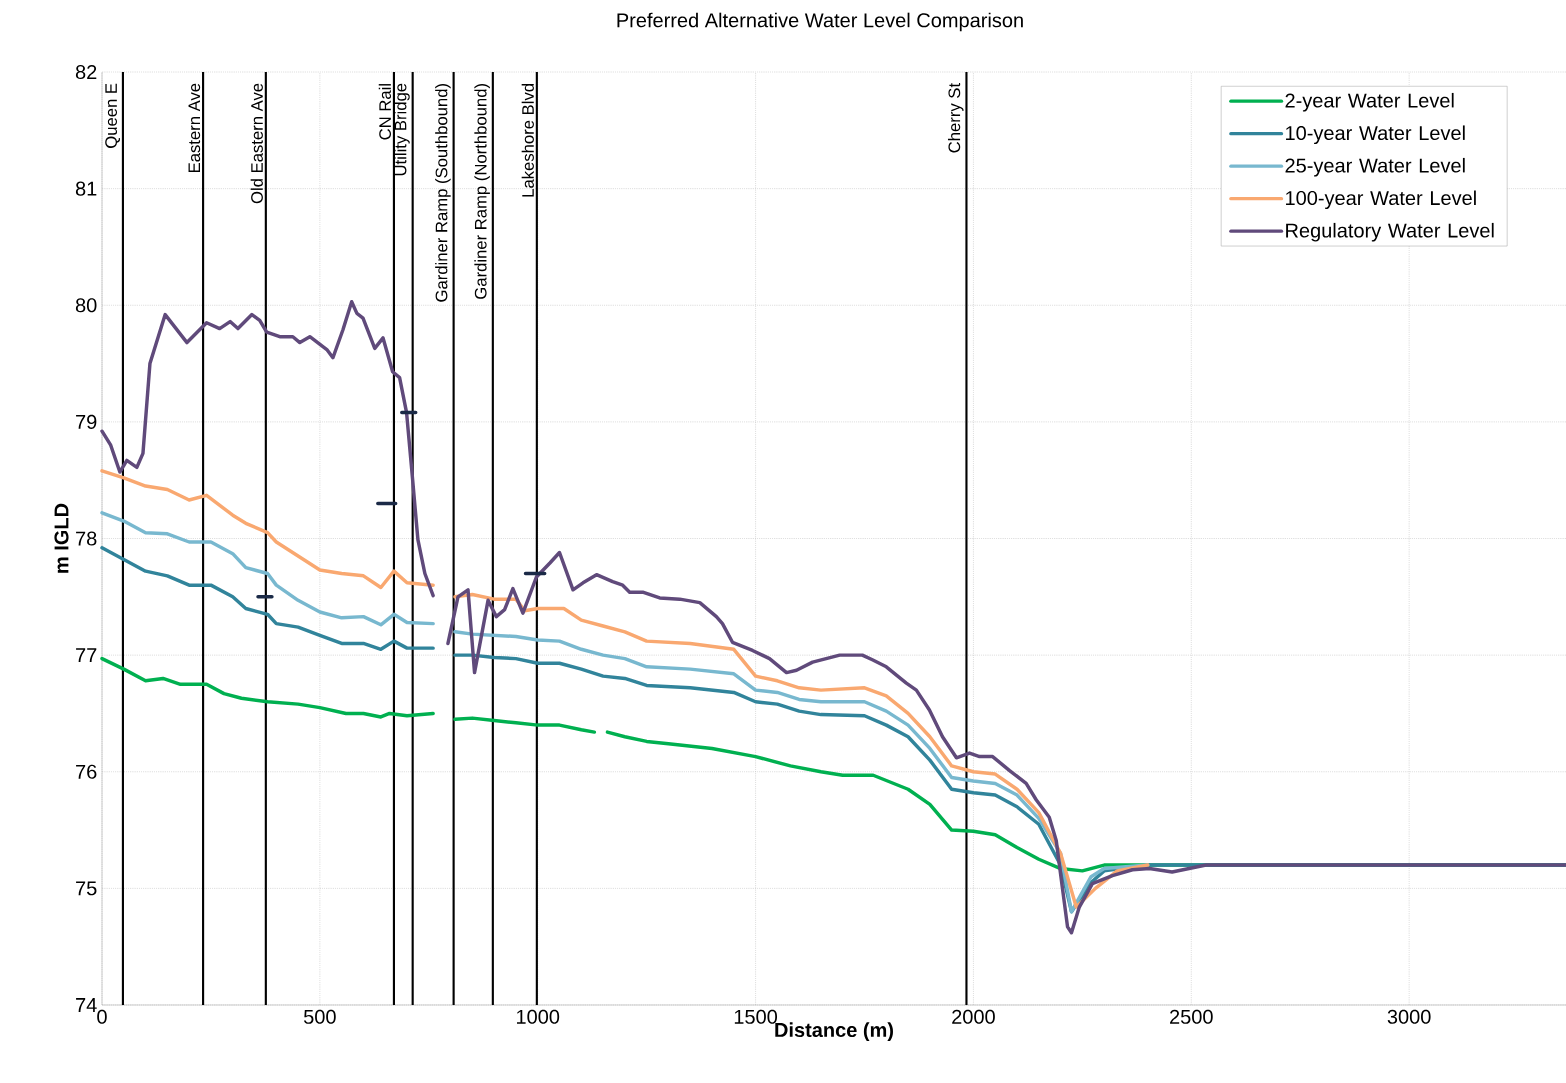 This screenshot has height=1083, width=1566. I want to click on ref-line-label: CN Rail, so click(384, 112).